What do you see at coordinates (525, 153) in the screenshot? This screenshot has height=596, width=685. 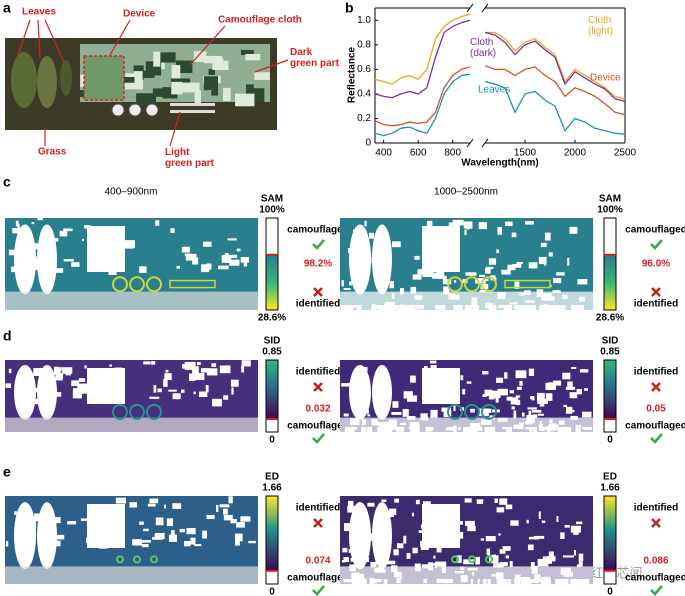 I see `x-tick-label: 1500` at bounding box center [525, 153].